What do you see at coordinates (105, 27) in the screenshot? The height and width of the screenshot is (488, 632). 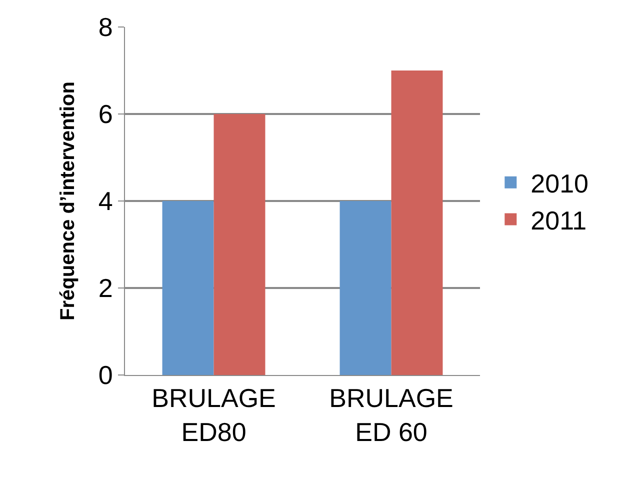 I see `y-tick-label: 8` at bounding box center [105, 27].